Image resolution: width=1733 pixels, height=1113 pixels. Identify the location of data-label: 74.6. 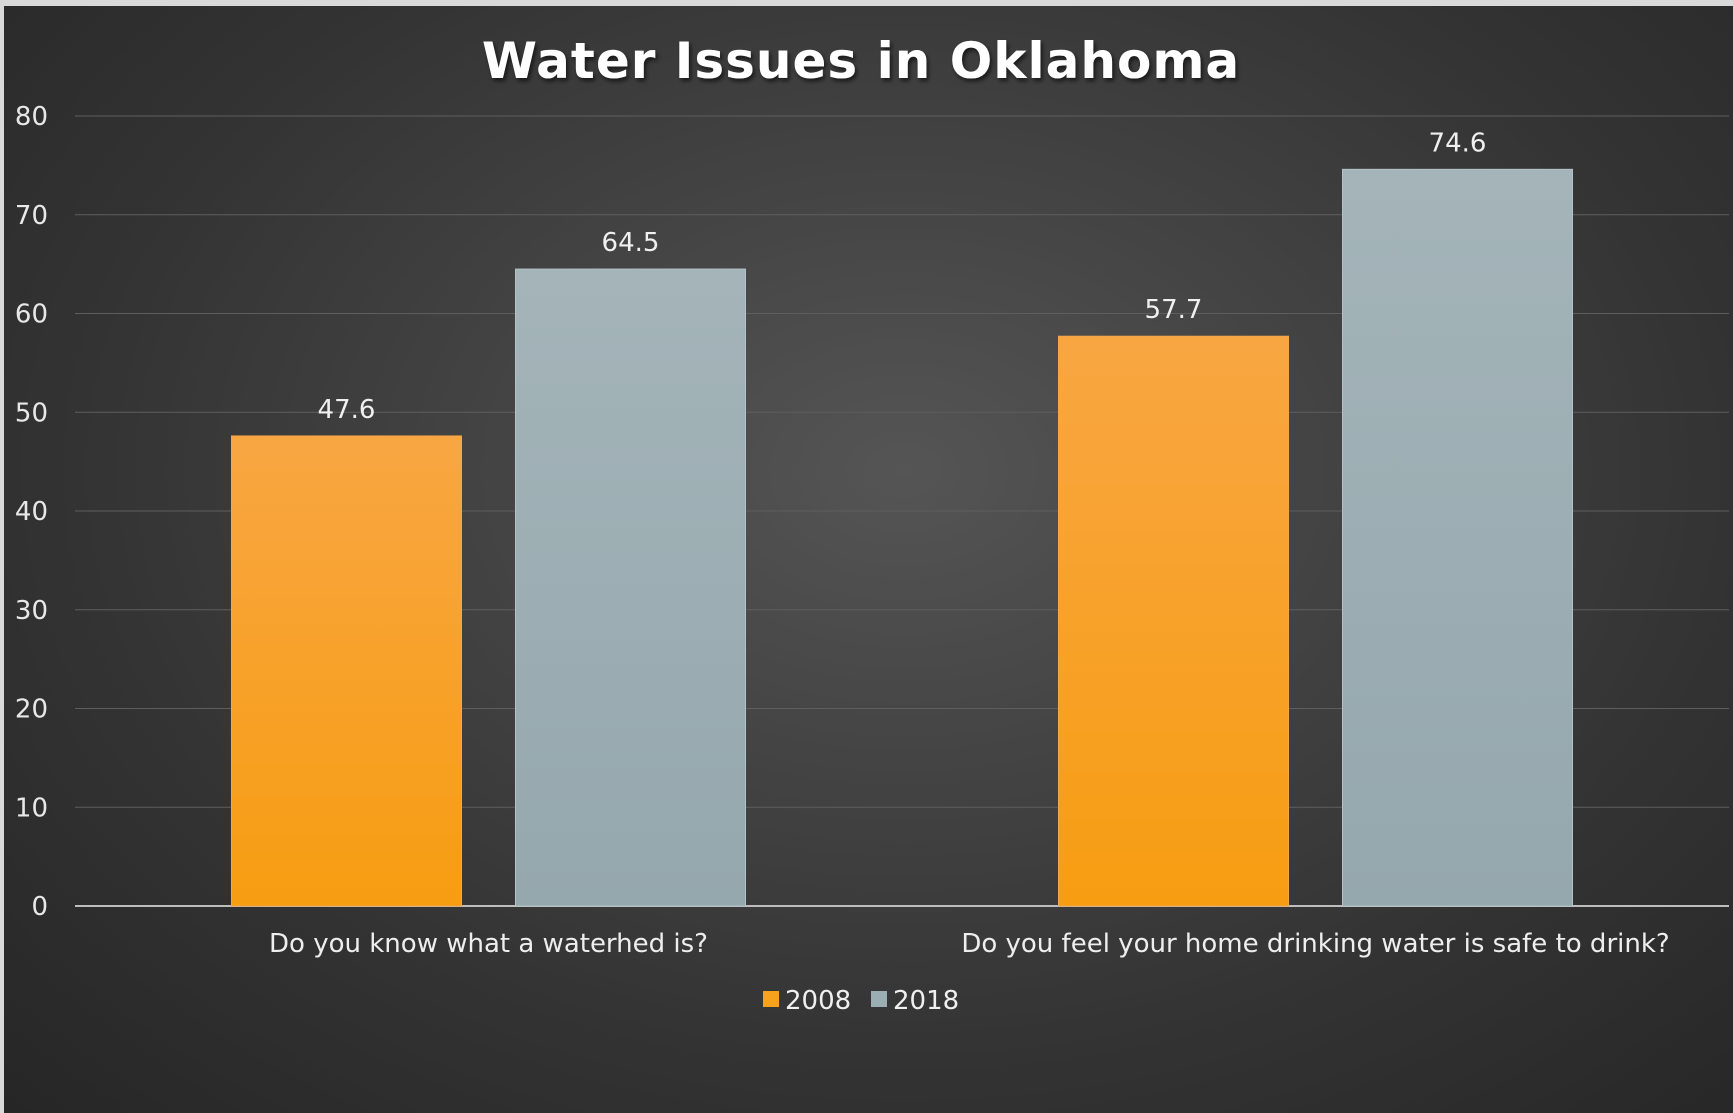
(1458, 143).